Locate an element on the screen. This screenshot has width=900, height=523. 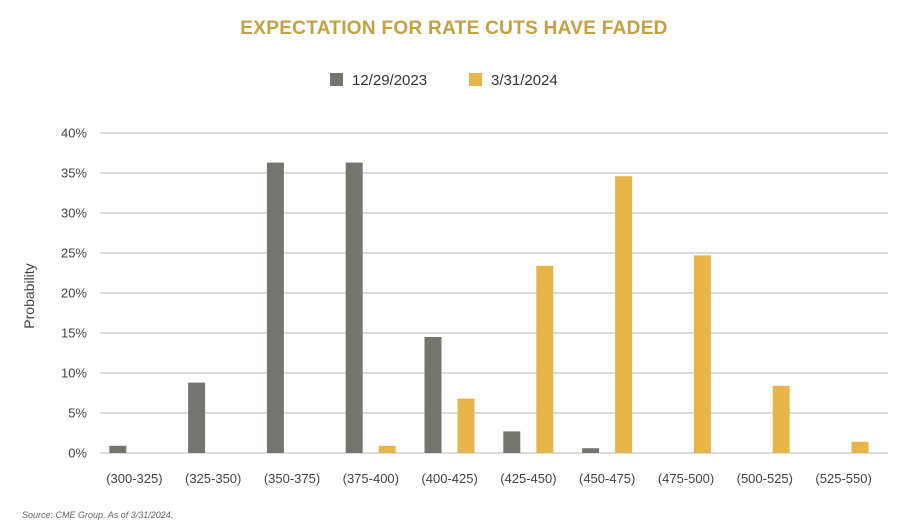
x-tick-label: (425-450) is located at coordinates (528, 478).